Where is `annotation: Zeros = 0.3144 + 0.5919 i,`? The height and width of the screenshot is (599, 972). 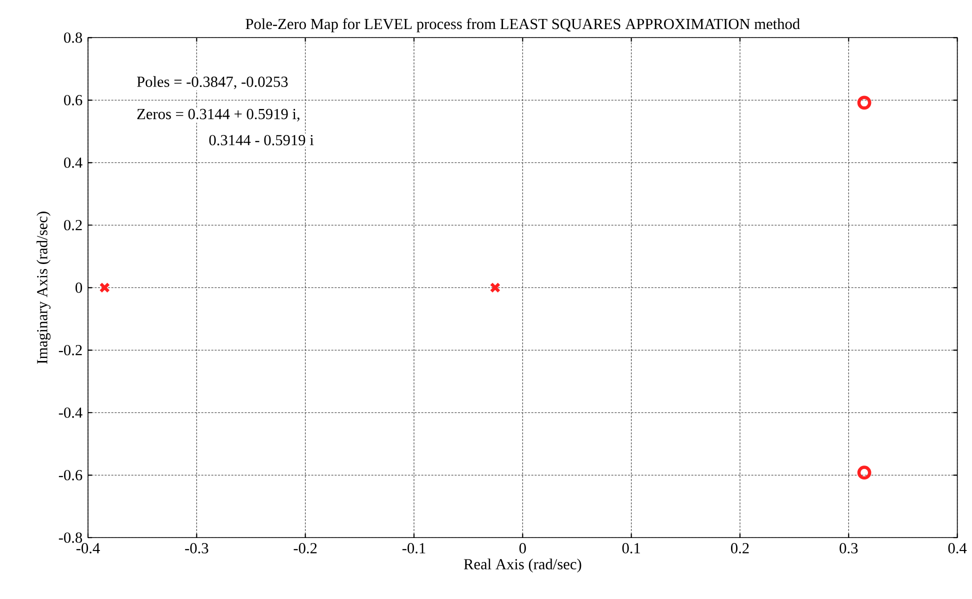
annotation: Zeros = 0.3144 + 0.5919 i, is located at coordinates (218, 115).